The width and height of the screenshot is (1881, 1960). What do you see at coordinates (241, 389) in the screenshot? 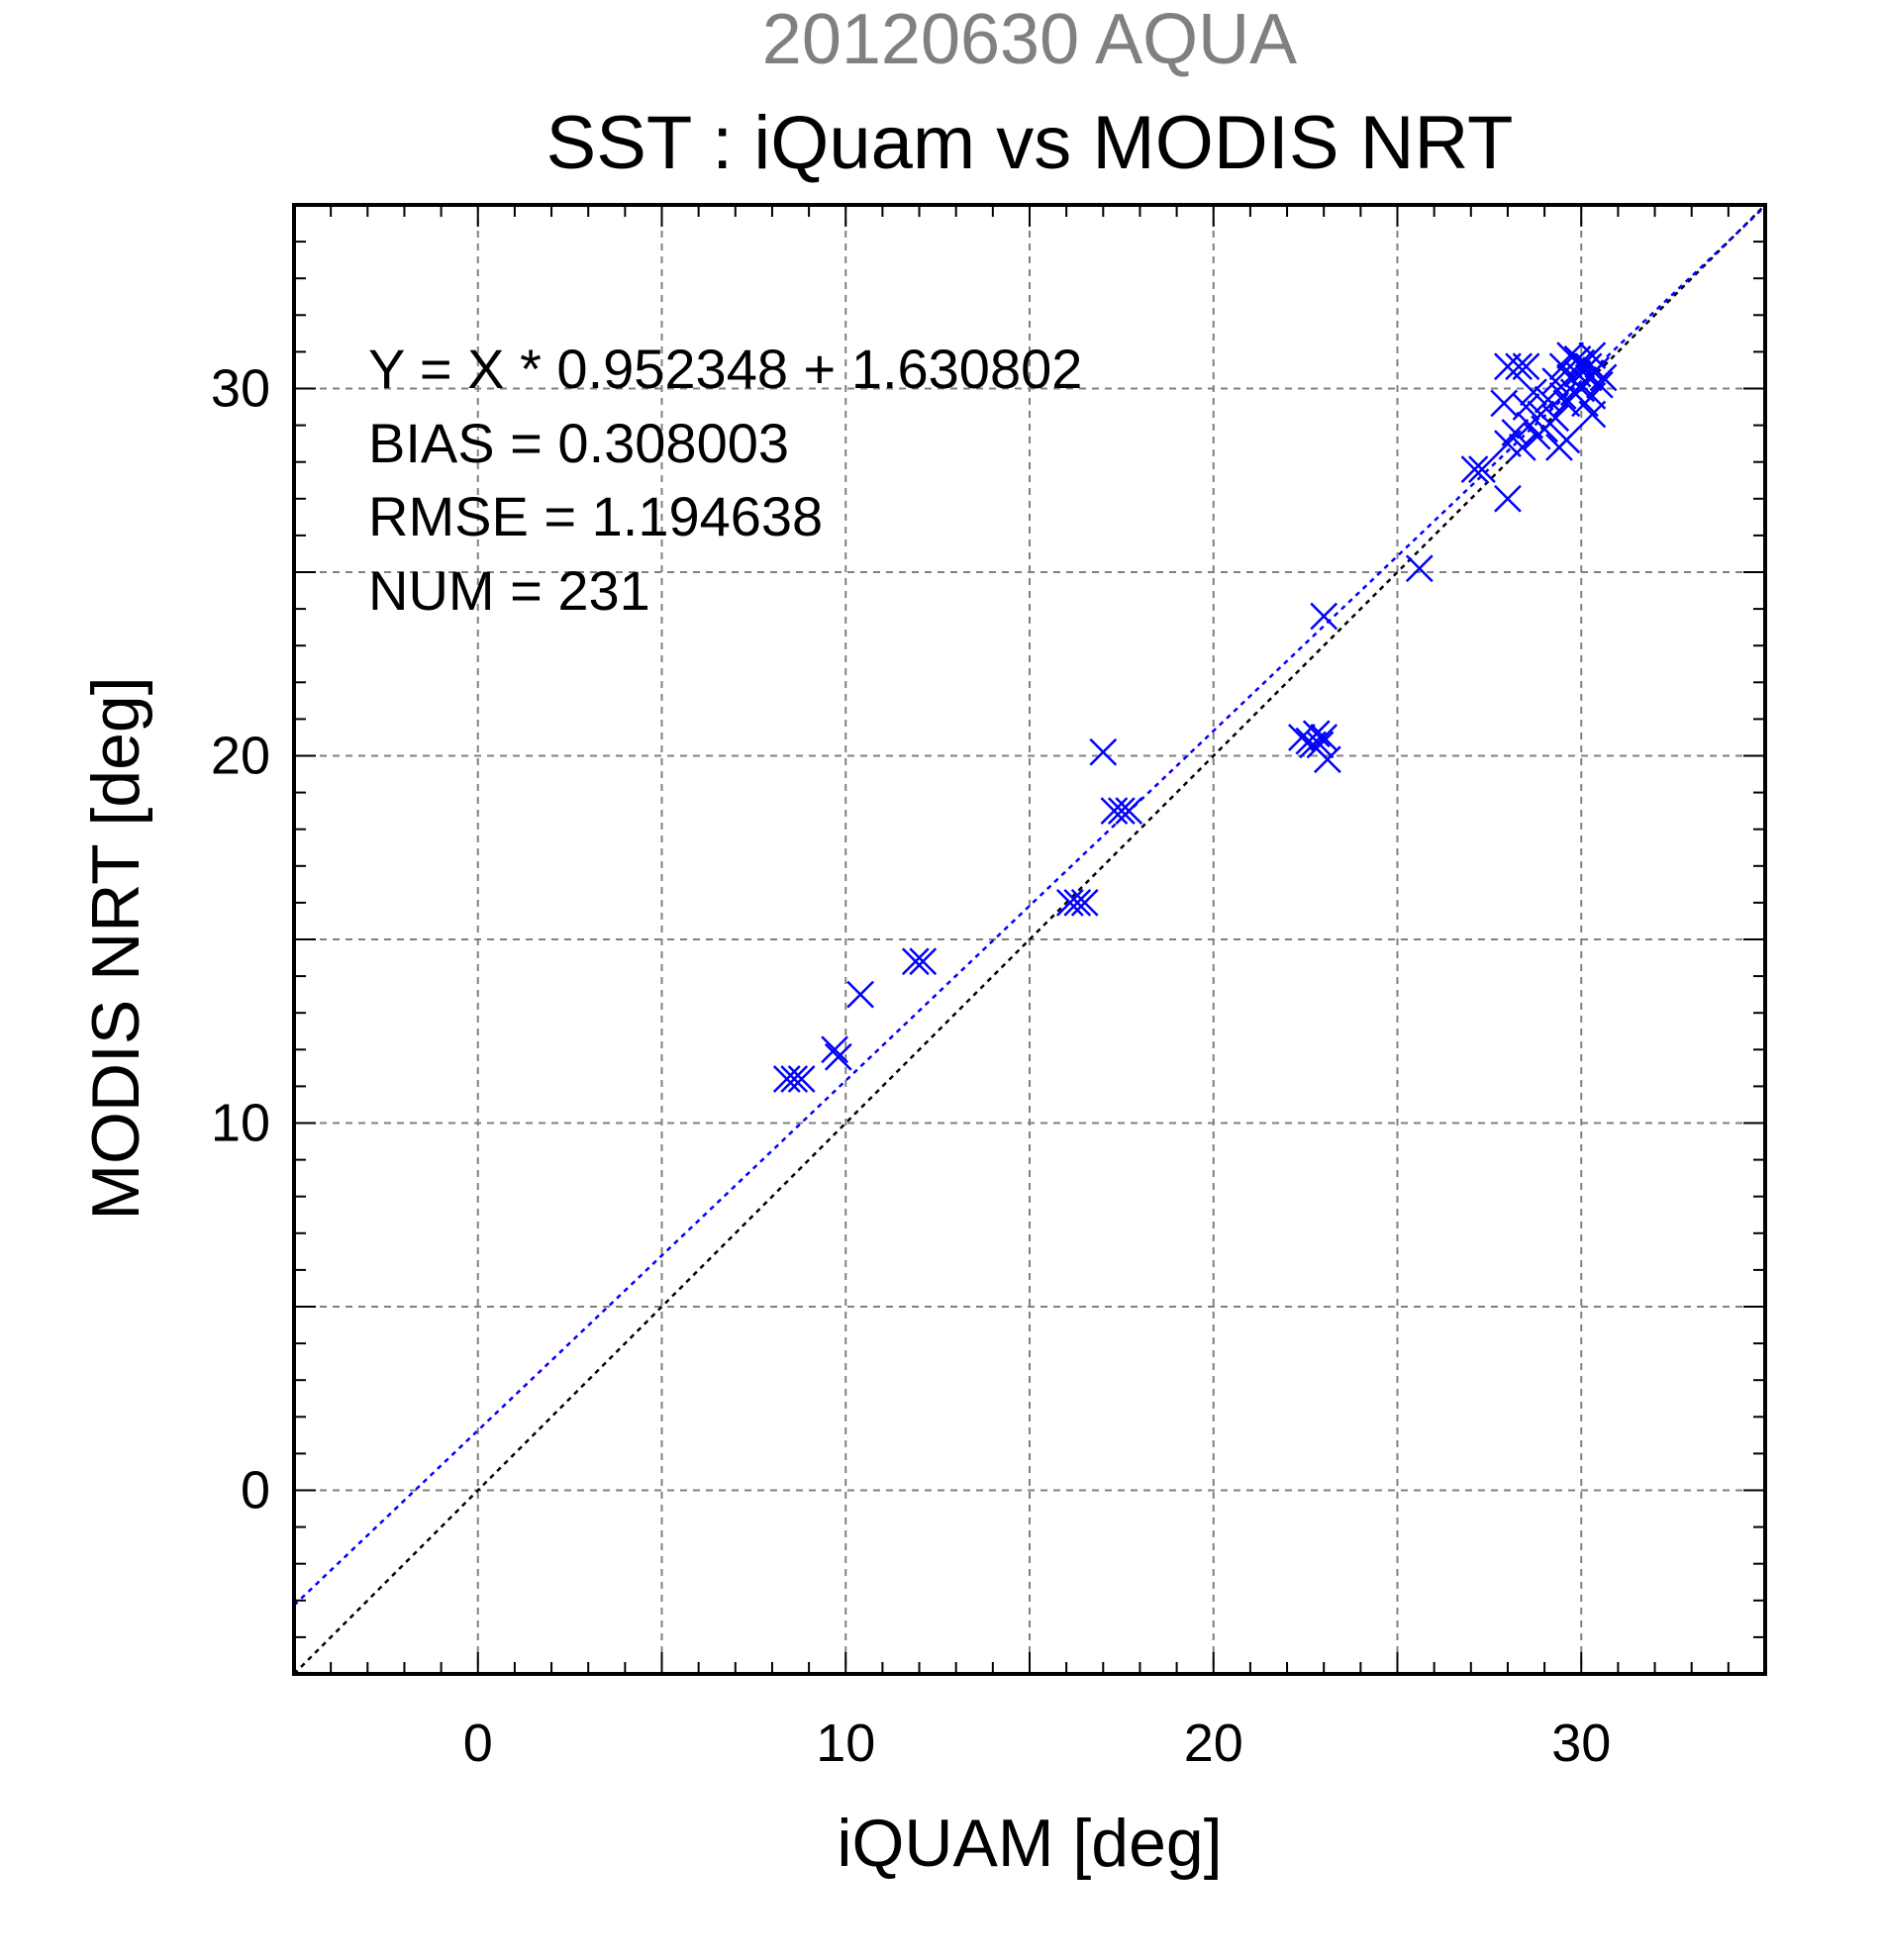
I see `y-tick-label: 30` at bounding box center [241, 389].